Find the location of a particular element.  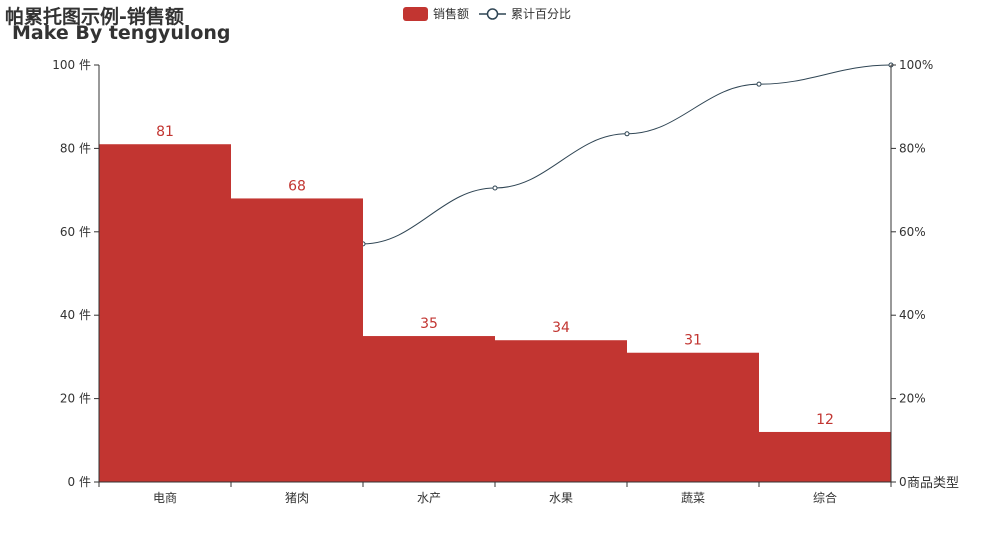

y-tick-label-right: 100% is located at coordinates (916, 65).